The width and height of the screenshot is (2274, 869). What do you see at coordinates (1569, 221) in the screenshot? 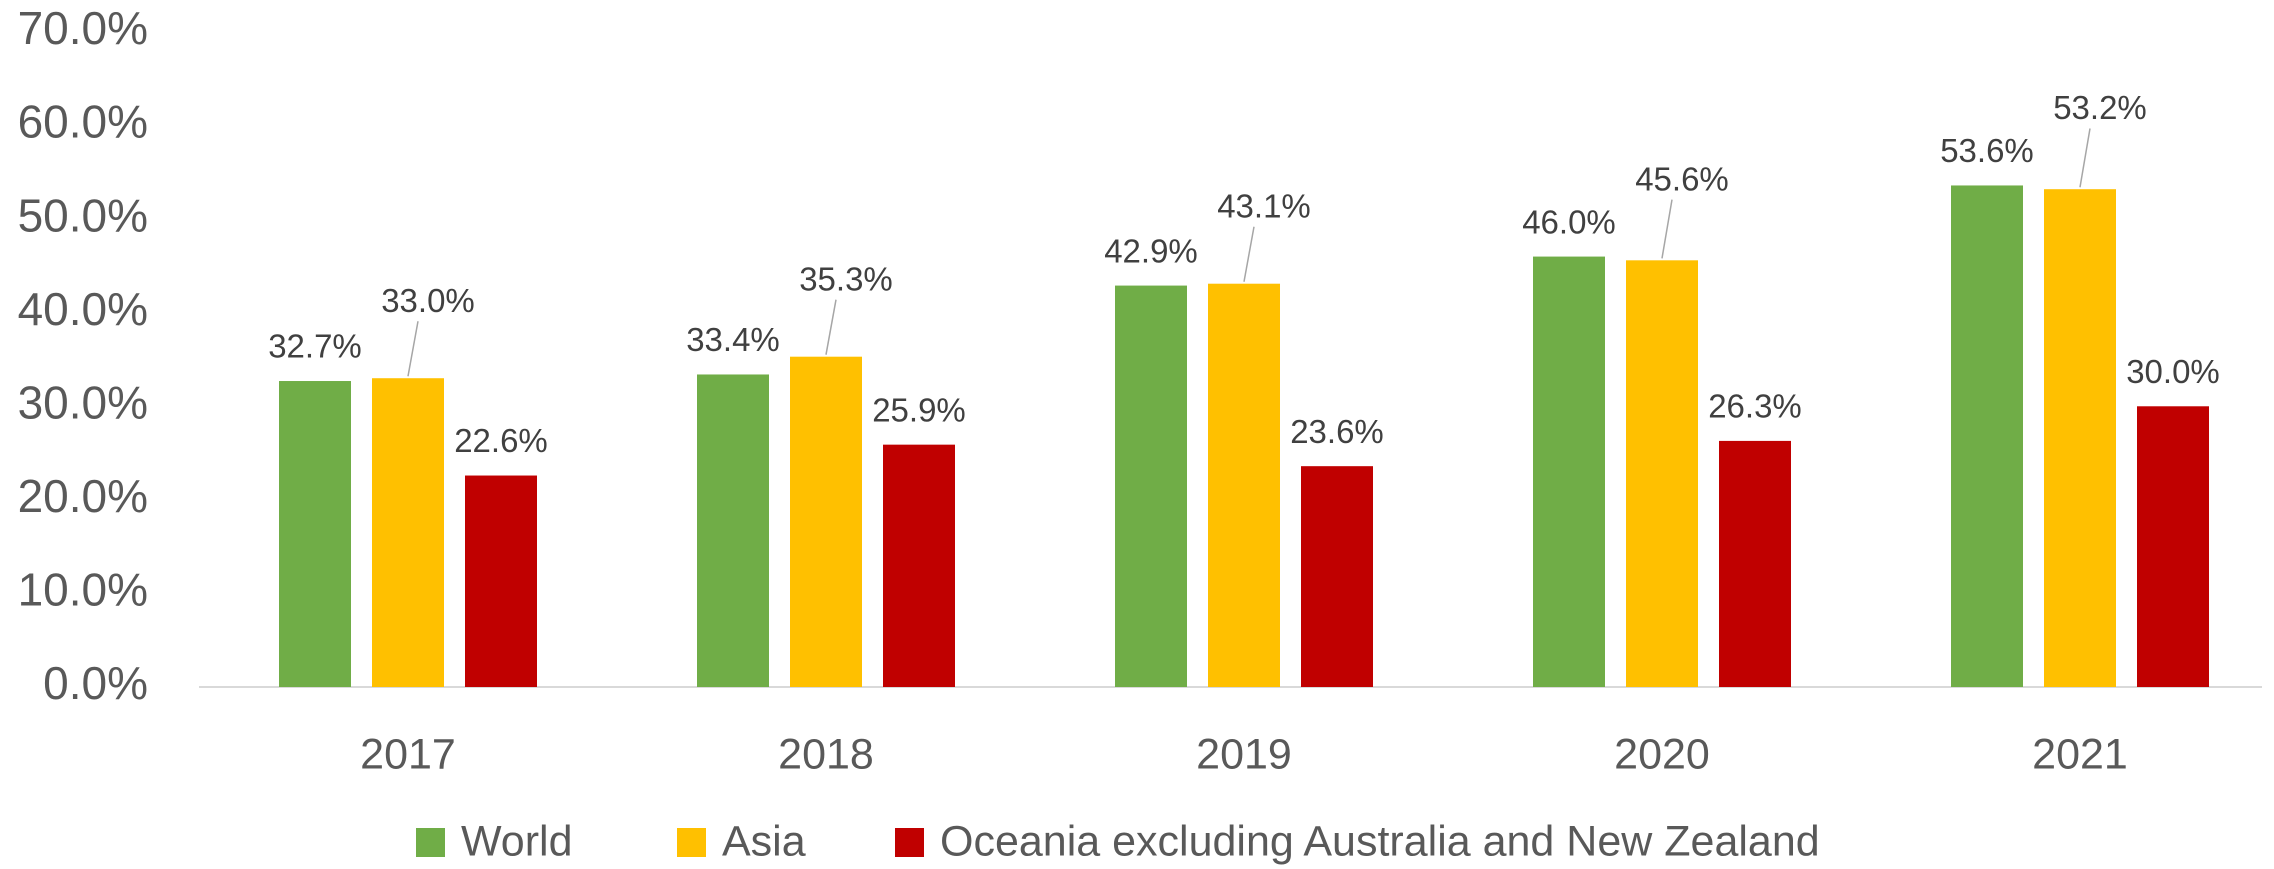
I see `data-label: 46.0%` at bounding box center [1569, 221].